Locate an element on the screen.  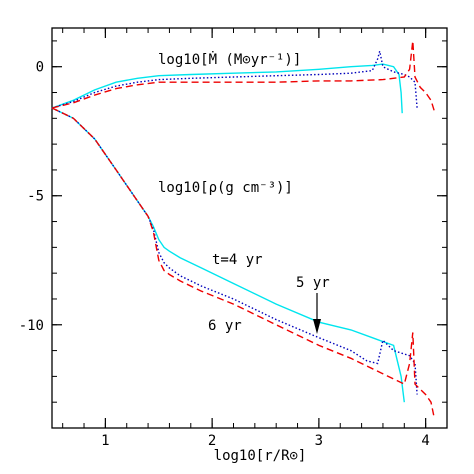
x-tick-label: 4 is located at coordinates (425, 441).